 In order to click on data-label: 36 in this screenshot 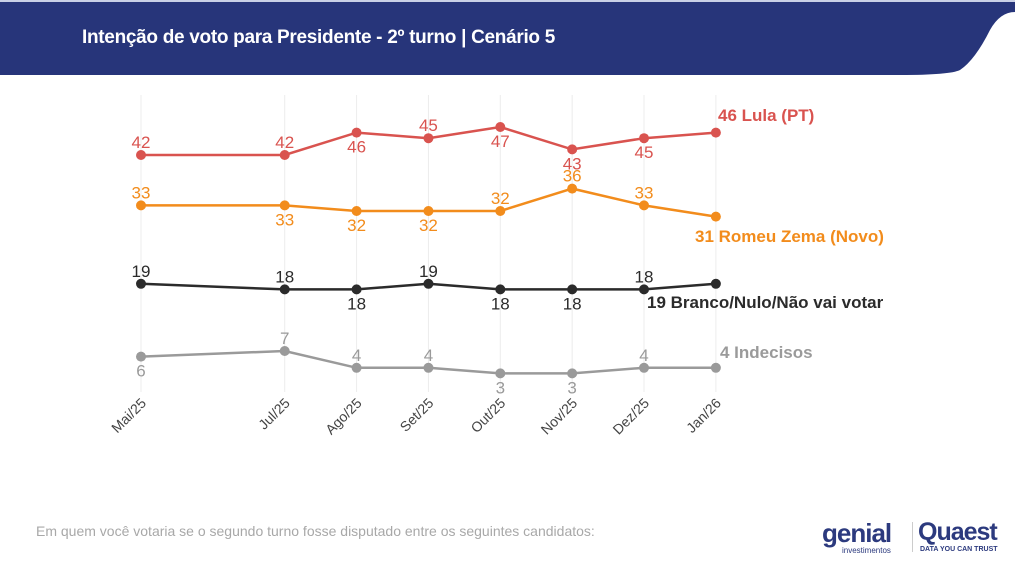, I will do `click(572, 176)`.